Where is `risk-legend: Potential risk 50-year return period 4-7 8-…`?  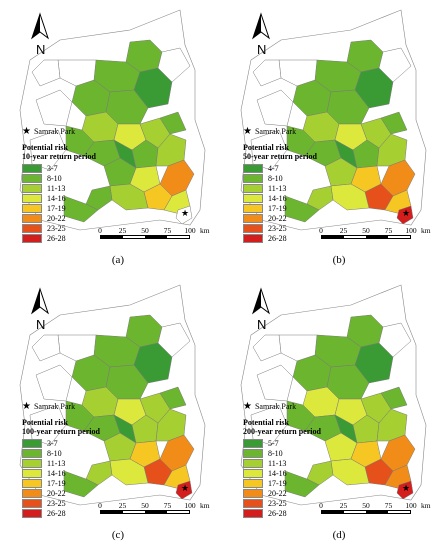 risk-legend: Potential risk 50-year return period 4-7 8-… is located at coordinates (280, 193).